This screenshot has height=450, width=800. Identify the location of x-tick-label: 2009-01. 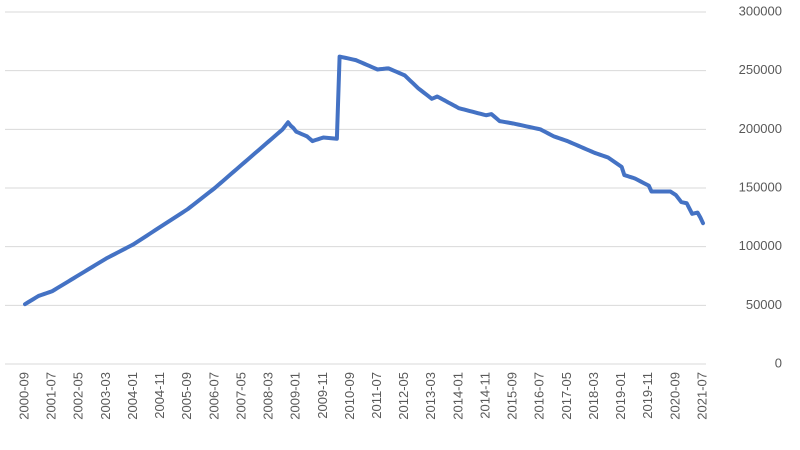
(295, 396).